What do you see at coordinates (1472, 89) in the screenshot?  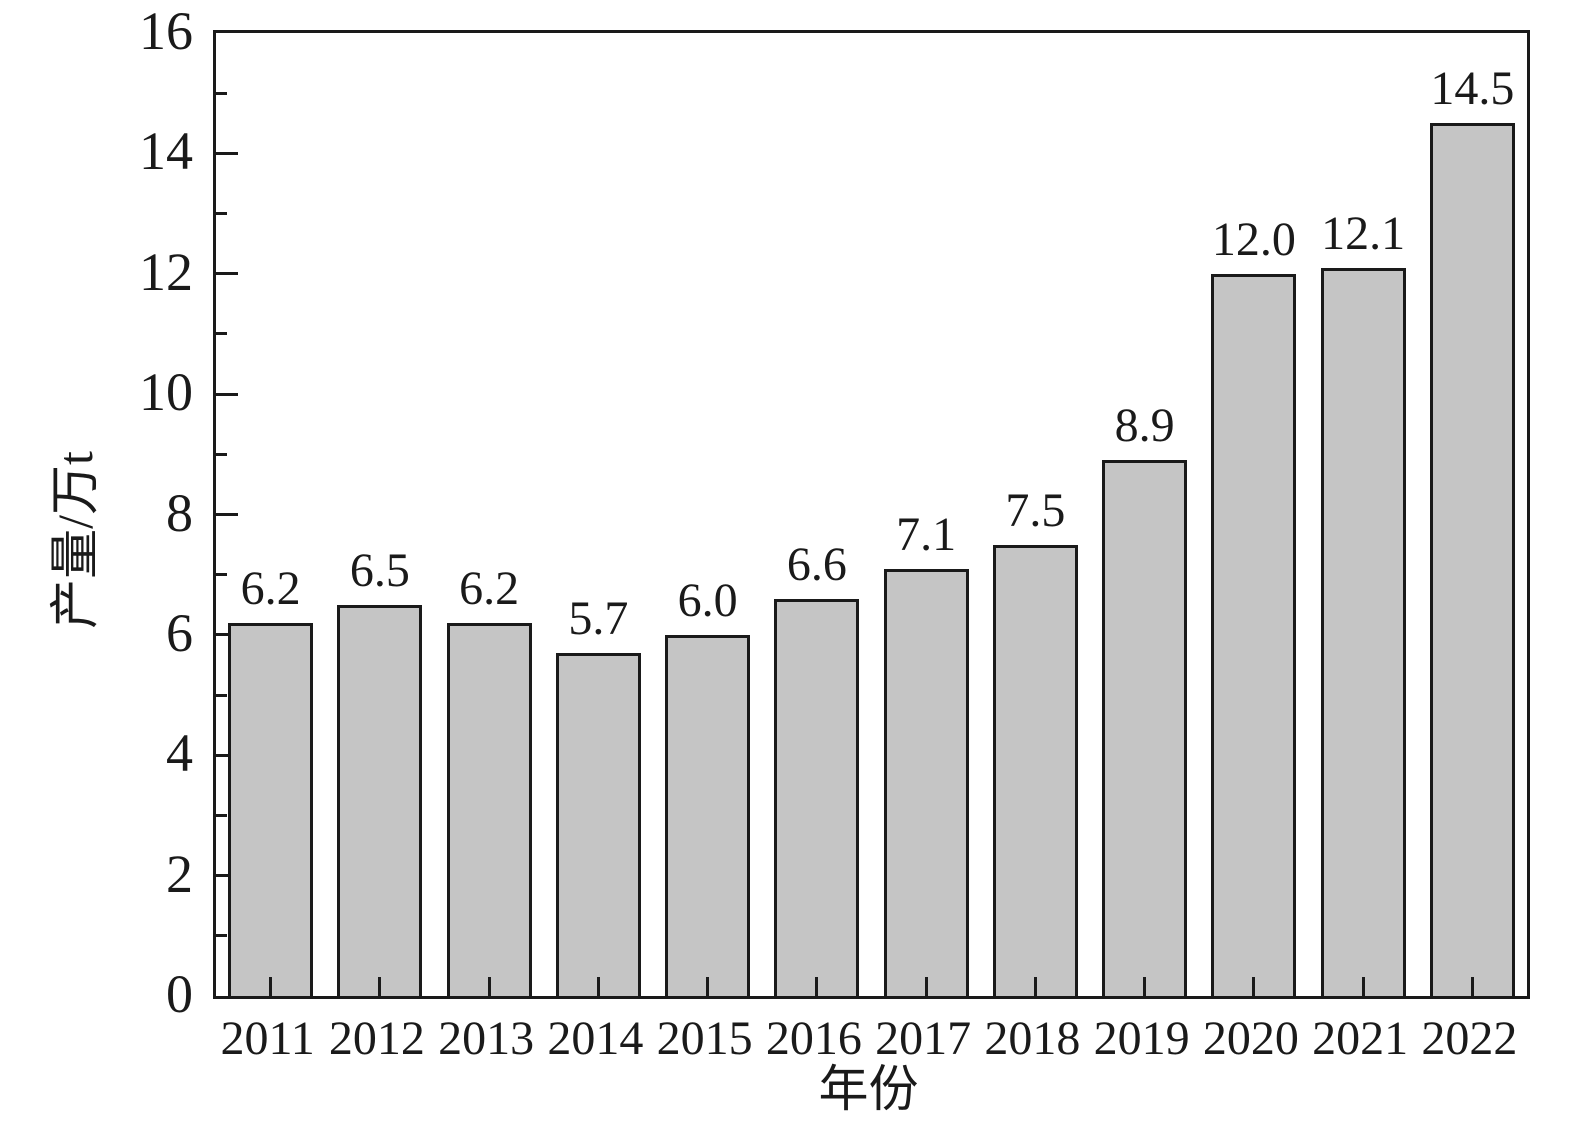 I see `bar-value-label: 14.5` at bounding box center [1472, 89].